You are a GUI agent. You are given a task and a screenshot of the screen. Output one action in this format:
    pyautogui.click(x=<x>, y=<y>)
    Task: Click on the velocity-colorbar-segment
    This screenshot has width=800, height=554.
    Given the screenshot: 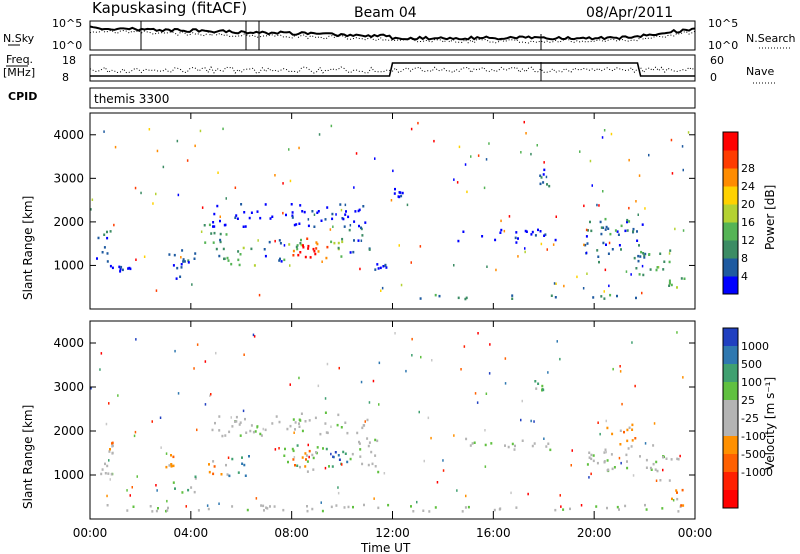 What is the action you would take?
    pyautogui.click(x=730, y=391)
    